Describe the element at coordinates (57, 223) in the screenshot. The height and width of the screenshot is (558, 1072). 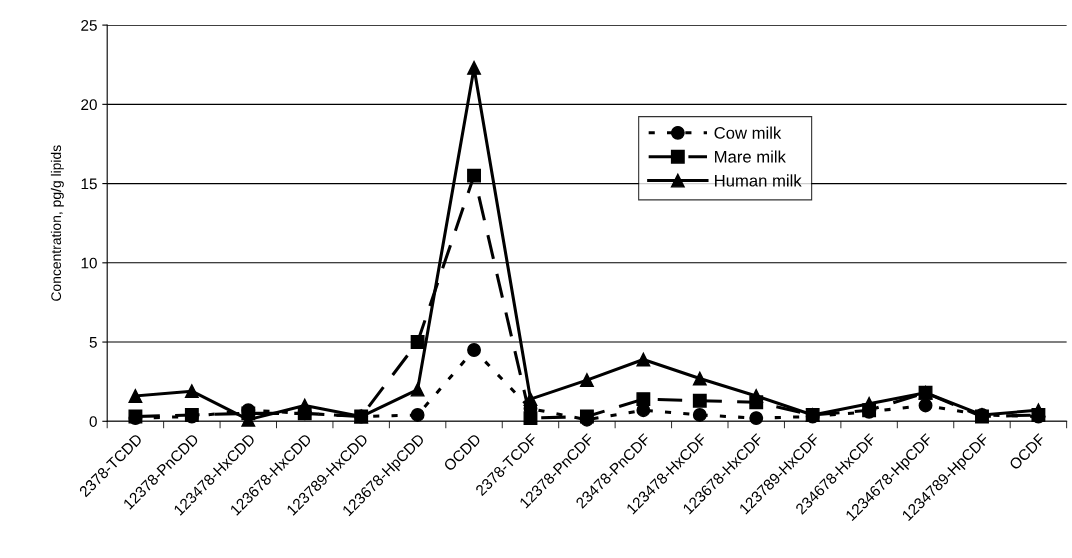
I see `y-axis-title: Concentration, pg/g lipids` at that location.